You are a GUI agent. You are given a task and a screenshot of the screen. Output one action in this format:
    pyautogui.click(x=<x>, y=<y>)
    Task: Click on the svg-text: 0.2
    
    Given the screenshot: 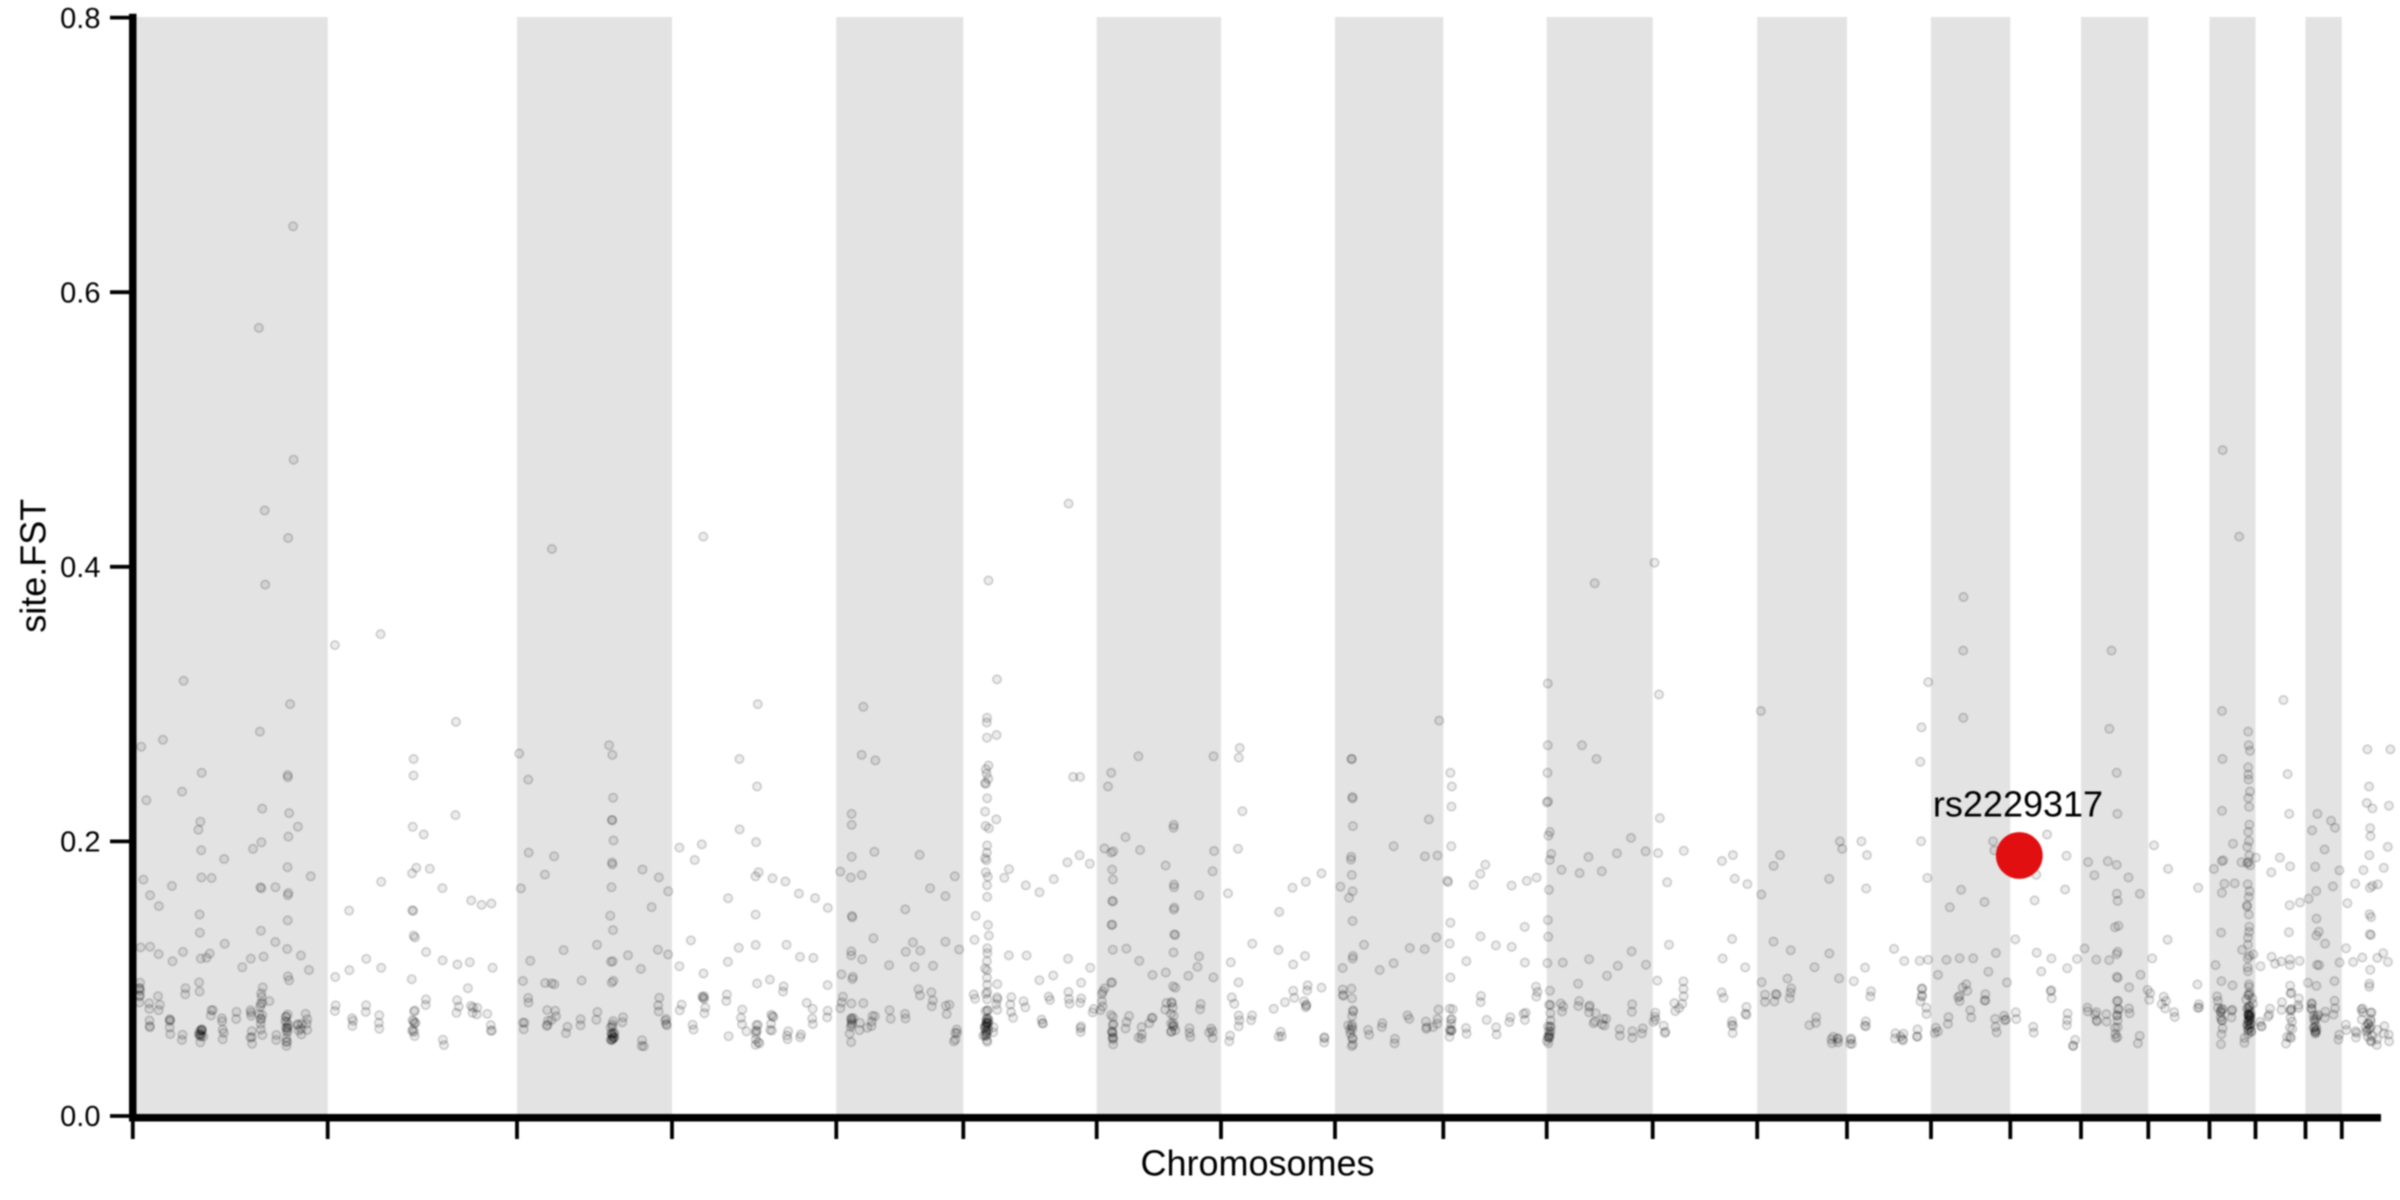 What is the action you would take?
    pyautogui.click(x=80, y=843)
    